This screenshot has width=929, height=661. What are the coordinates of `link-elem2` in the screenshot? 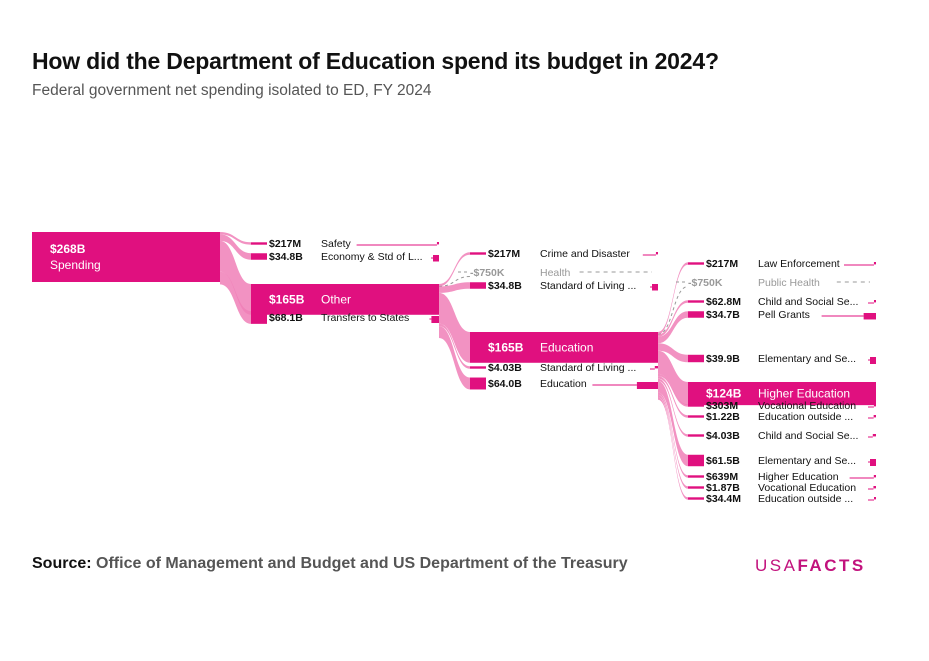 It's located at (673, 424).